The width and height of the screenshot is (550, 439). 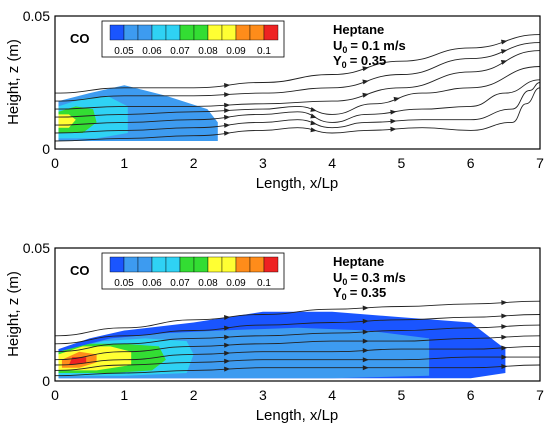 What do you see at coordinates (402, 163) in the screenshot?
I see `x-tick-label: 5` at bounding box center [402, 163].